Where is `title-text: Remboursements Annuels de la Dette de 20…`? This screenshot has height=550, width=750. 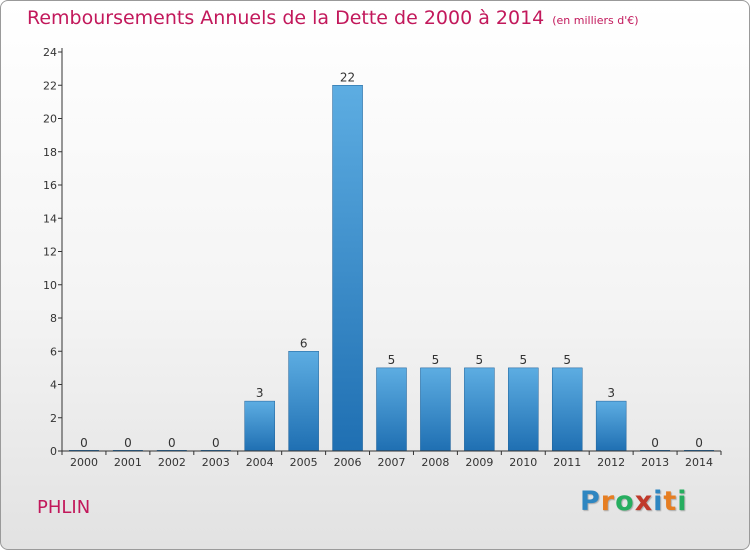 title-text: Remboursements Annuels de la Dette de 20… is located at coordinates (286, 18).